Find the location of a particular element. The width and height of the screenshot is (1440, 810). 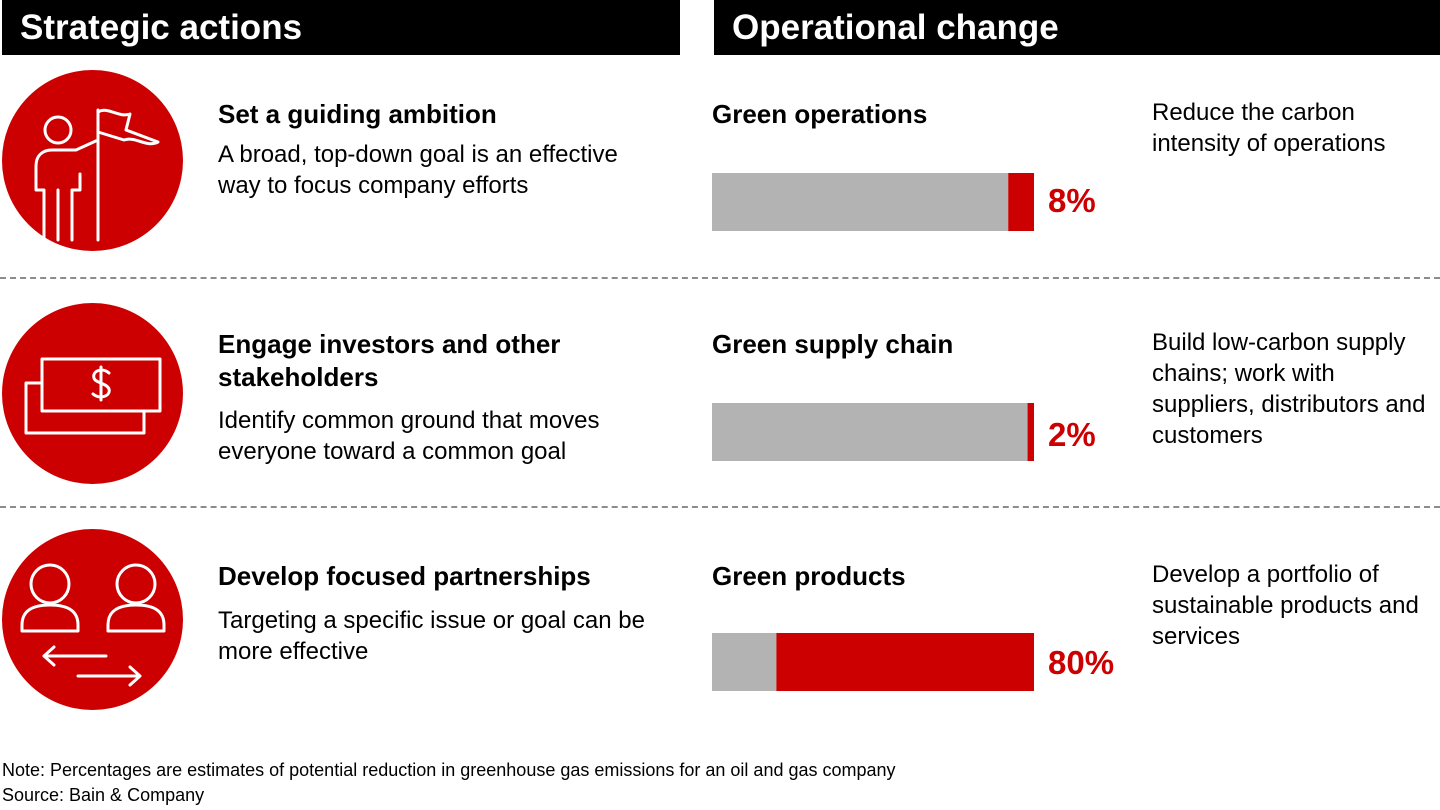

percentage-label: 80% is located at coordinates (1081, 662).